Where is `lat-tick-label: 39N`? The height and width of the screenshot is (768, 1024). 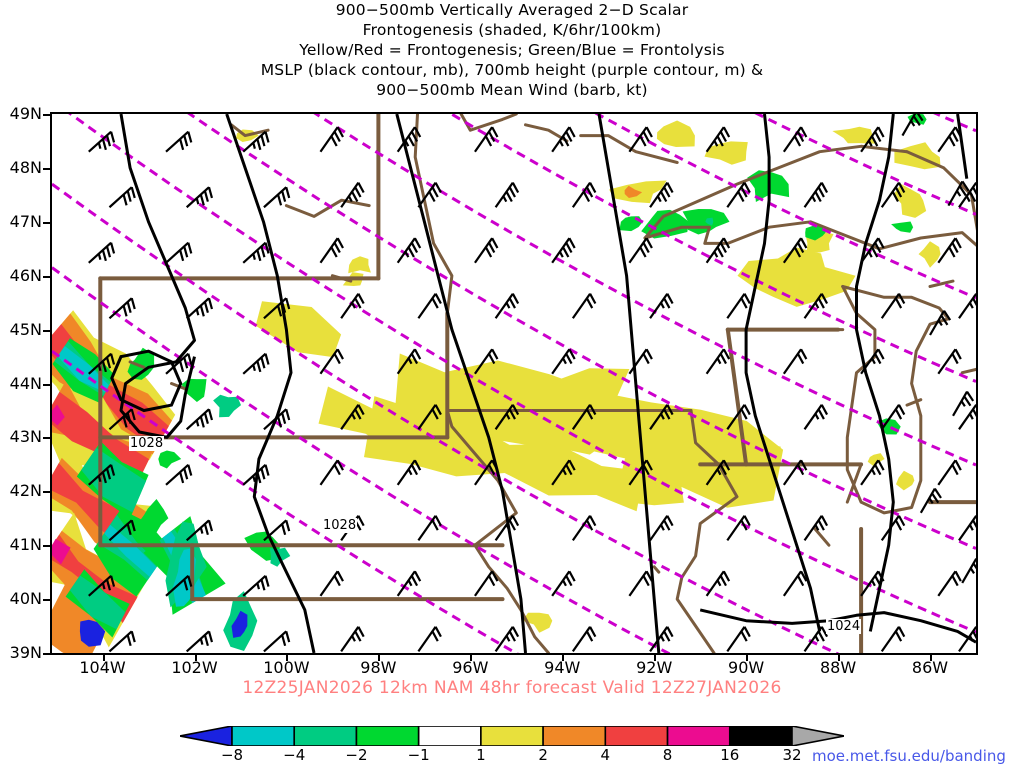 lat-tick-label: 39N is located at coordinates (25, 652).